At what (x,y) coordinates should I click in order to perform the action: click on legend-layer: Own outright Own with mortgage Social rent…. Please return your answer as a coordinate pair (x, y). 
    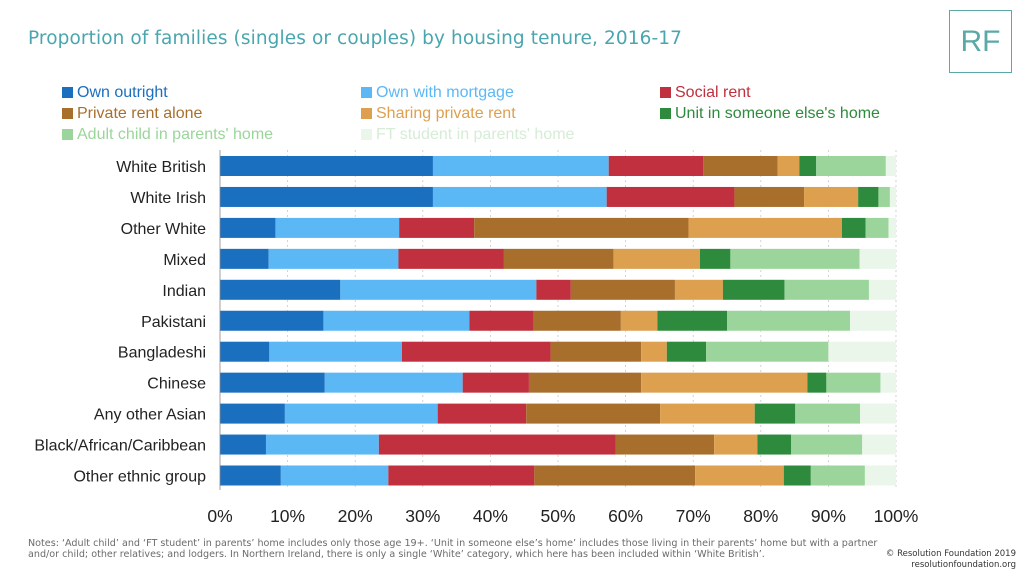
    Looking at the image, I should click on (471, 113).